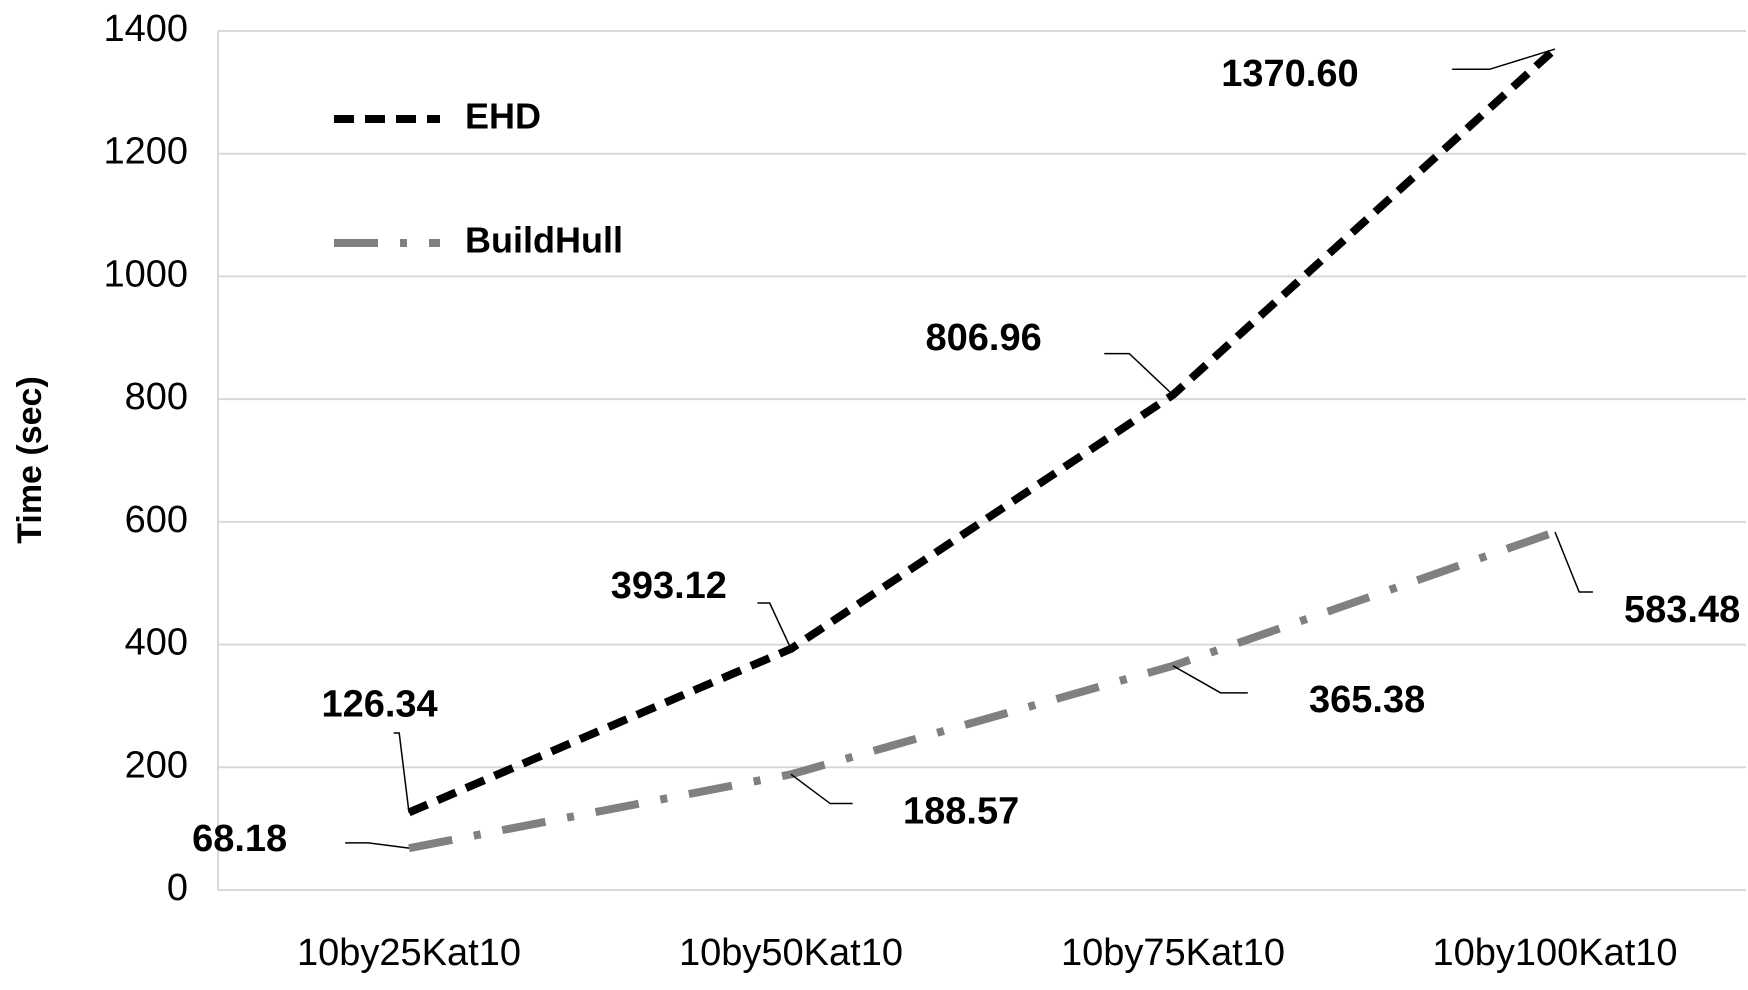  Describe the element at coordinates (544, 240) in the screenshot. I see `legend-label: BuildHull` at that location.